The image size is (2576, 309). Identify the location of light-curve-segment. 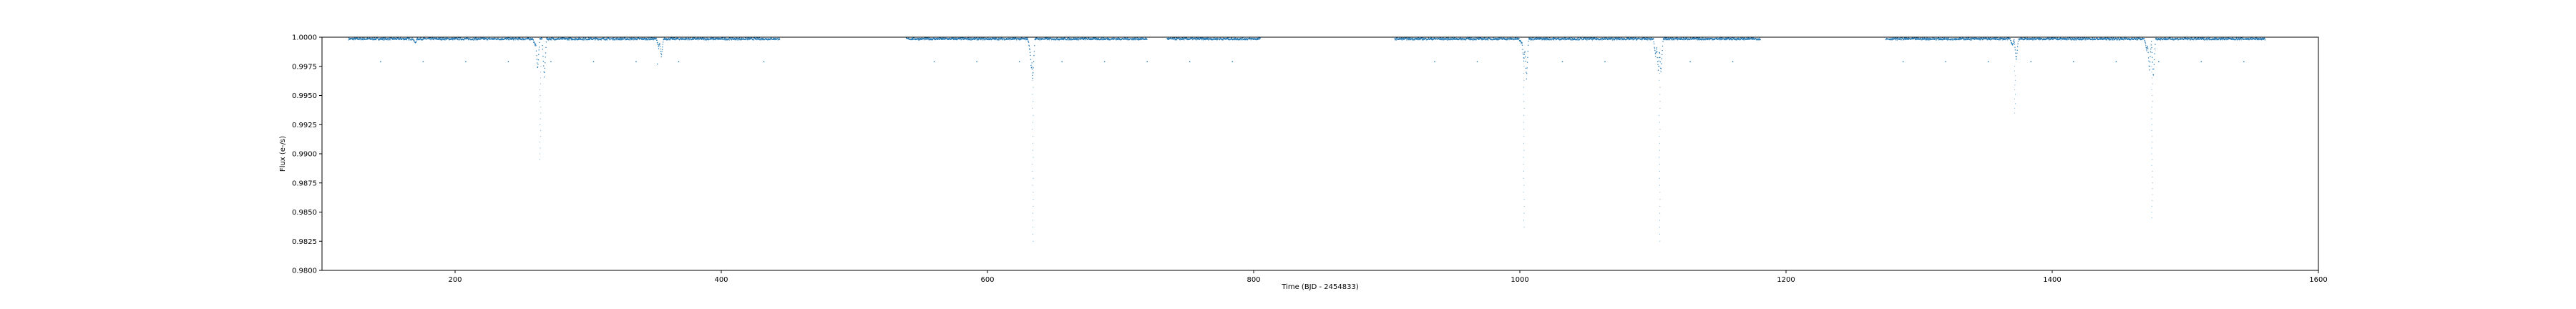
(1026, 58).